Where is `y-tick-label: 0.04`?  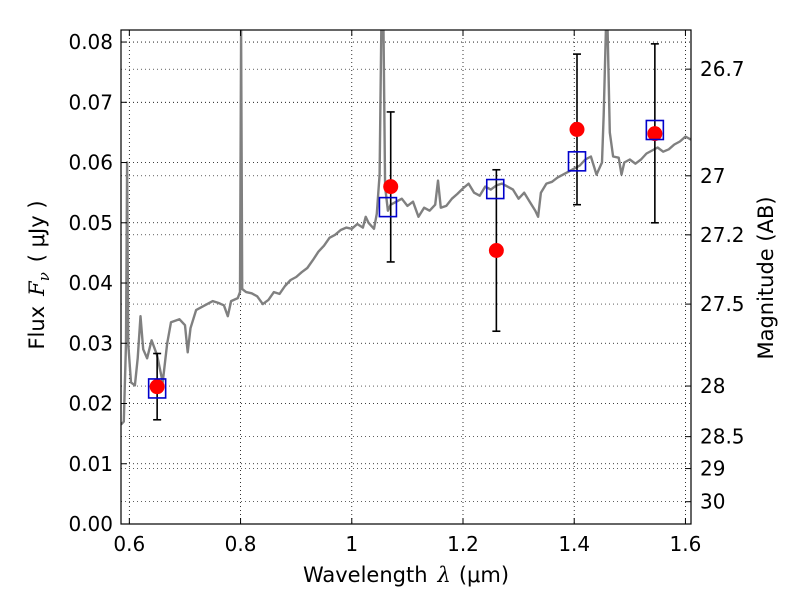 y-tick-label: 0.04 is located at coordinates (90, 283).